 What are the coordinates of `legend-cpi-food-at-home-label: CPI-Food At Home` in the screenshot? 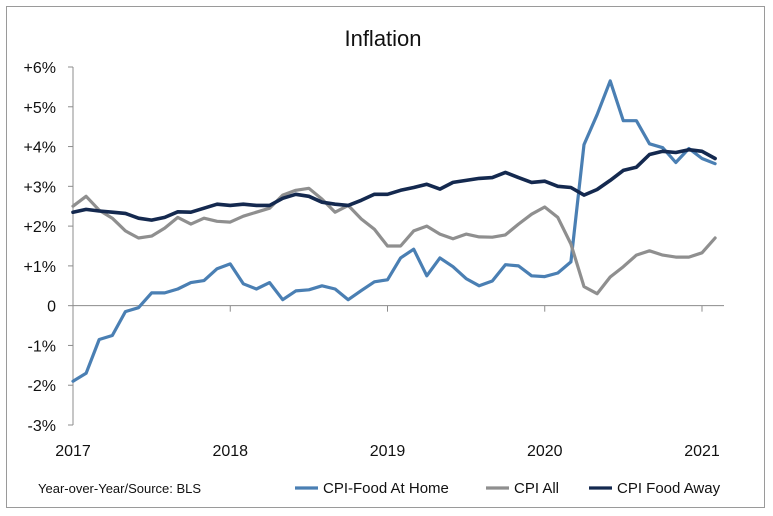 It's located at (386, 488).